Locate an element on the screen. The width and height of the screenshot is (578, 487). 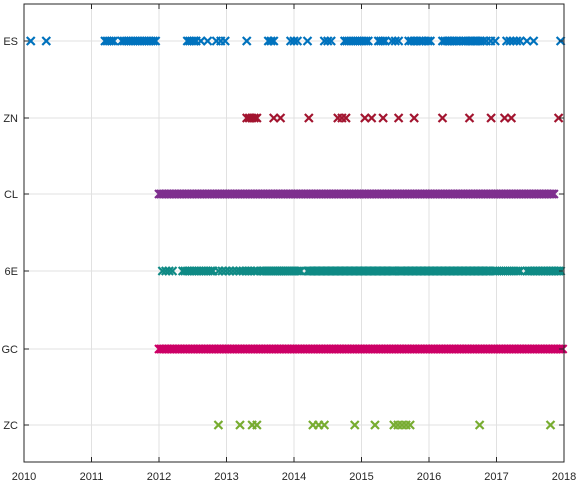
series-zn is located at coordinates (402, 118).